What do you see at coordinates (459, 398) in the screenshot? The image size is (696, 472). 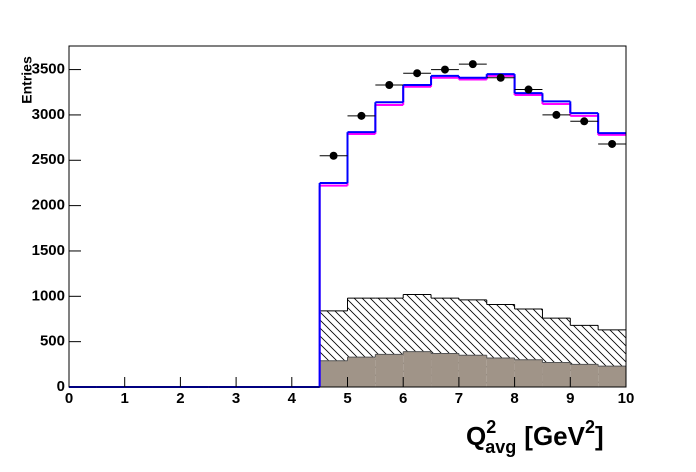 I see `x-tick-label: 7` at bounding box center [459, 398].